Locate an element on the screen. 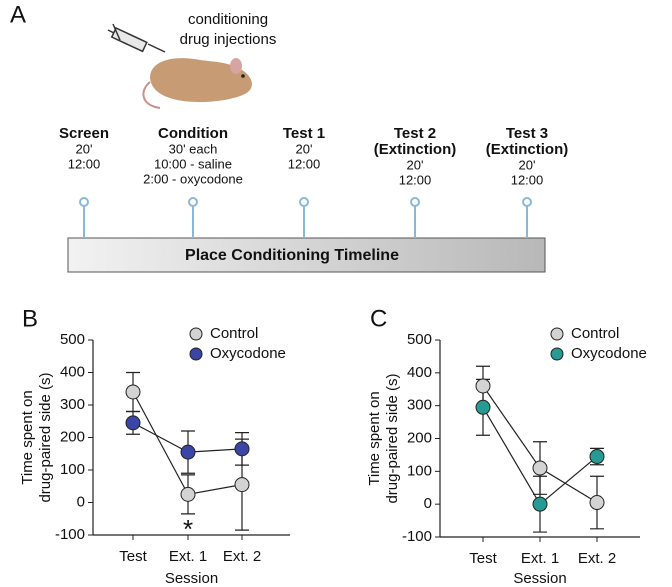  caption: drug injections is located at coordinates (228, 39).